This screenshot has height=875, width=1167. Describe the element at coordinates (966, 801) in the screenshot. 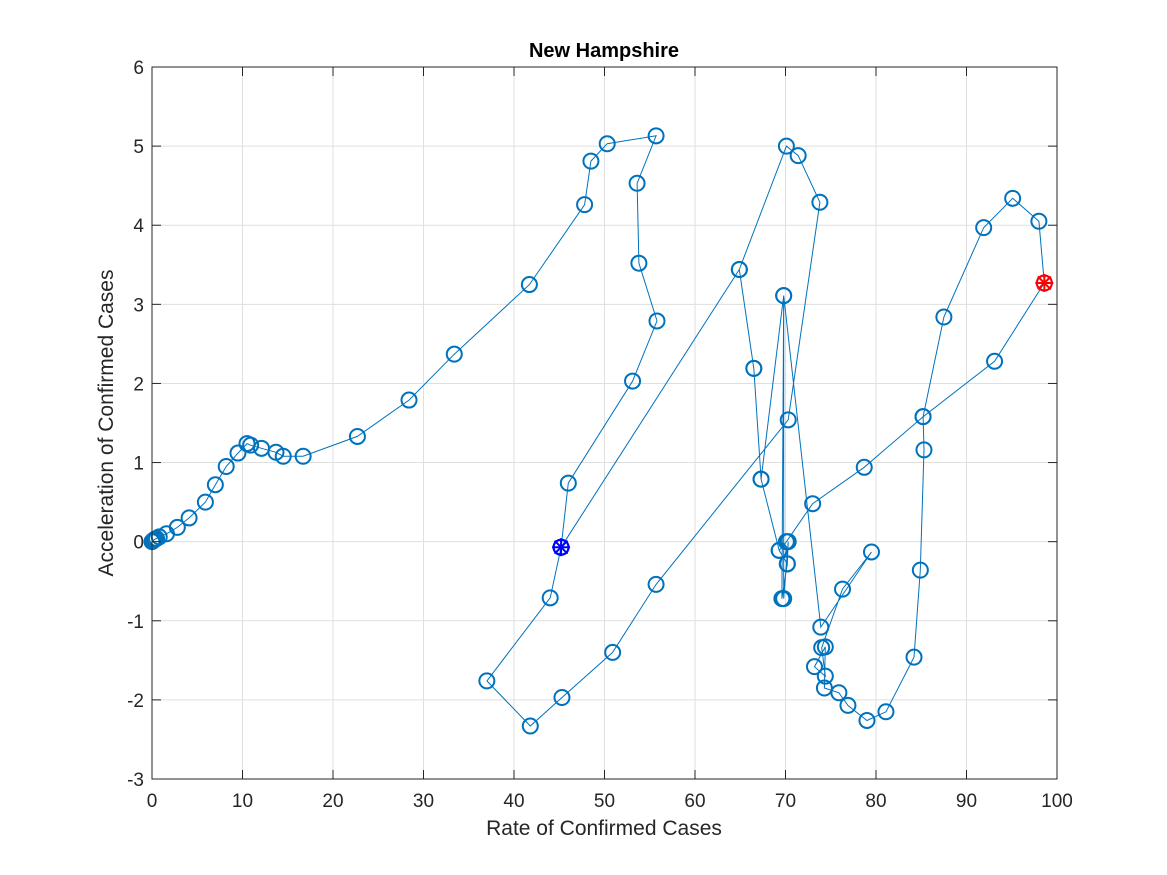

I see `x-tick-label: 90` at that location.